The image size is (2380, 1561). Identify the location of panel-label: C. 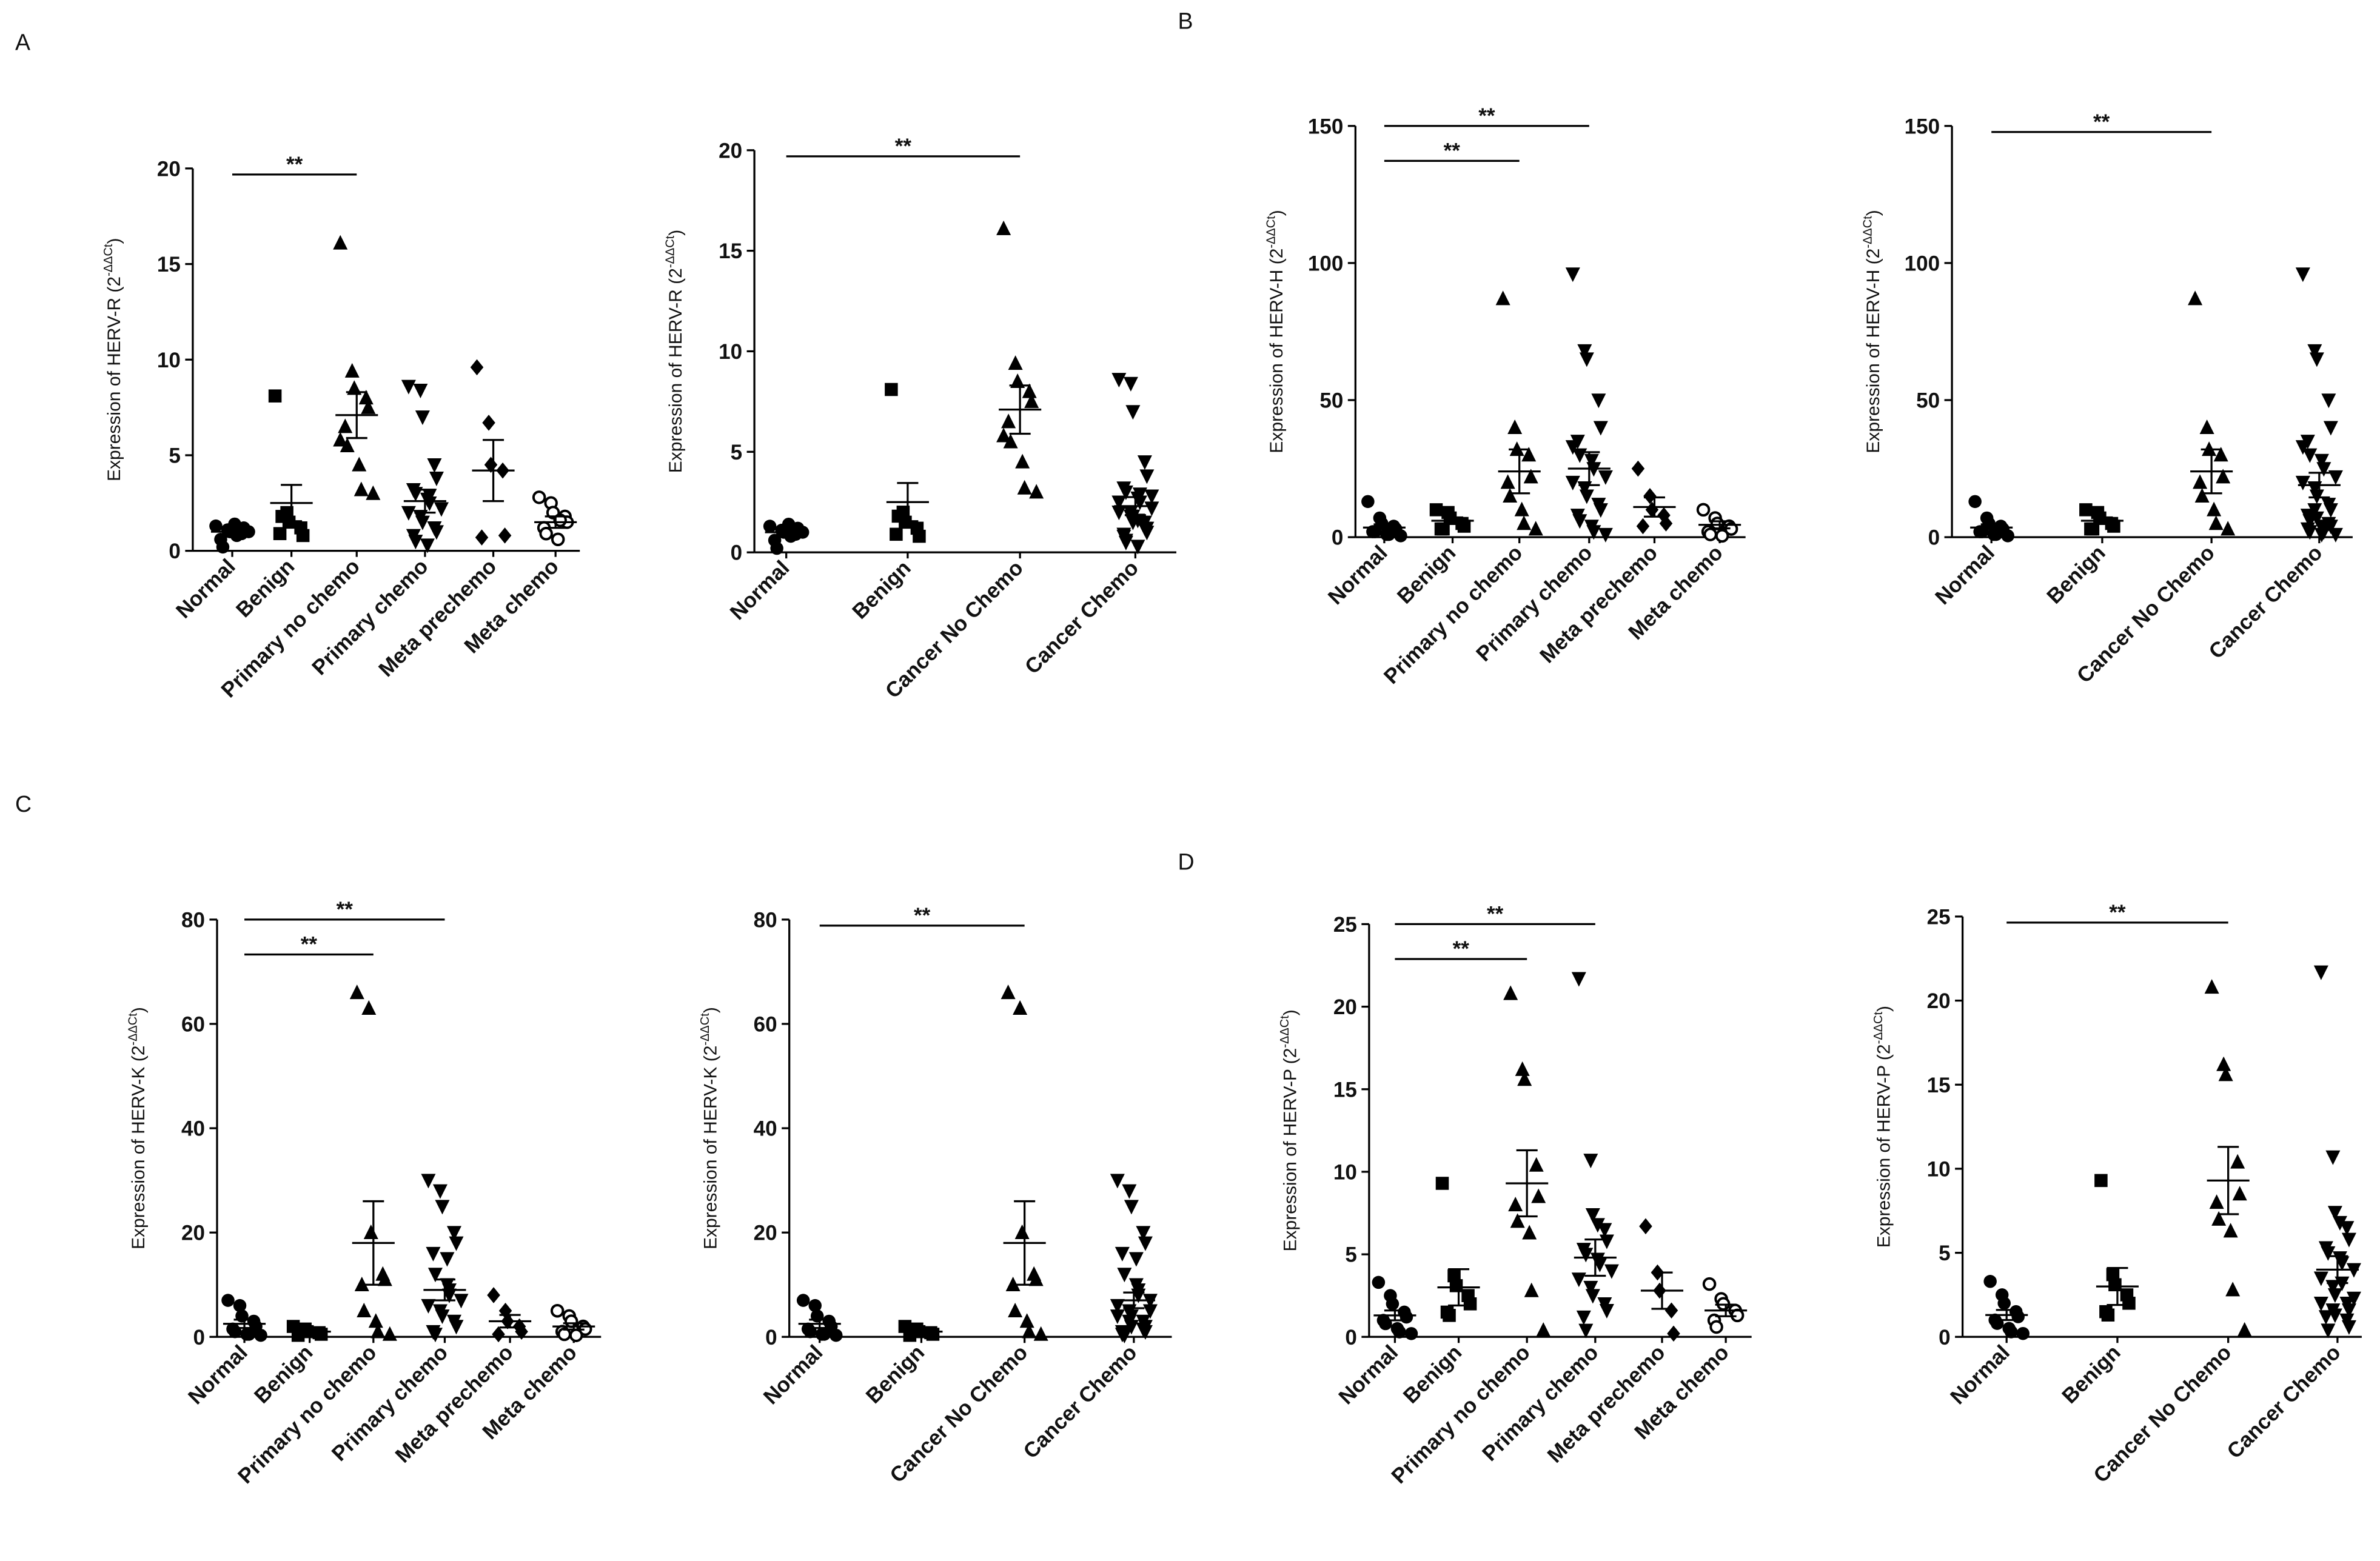
(23, 804).